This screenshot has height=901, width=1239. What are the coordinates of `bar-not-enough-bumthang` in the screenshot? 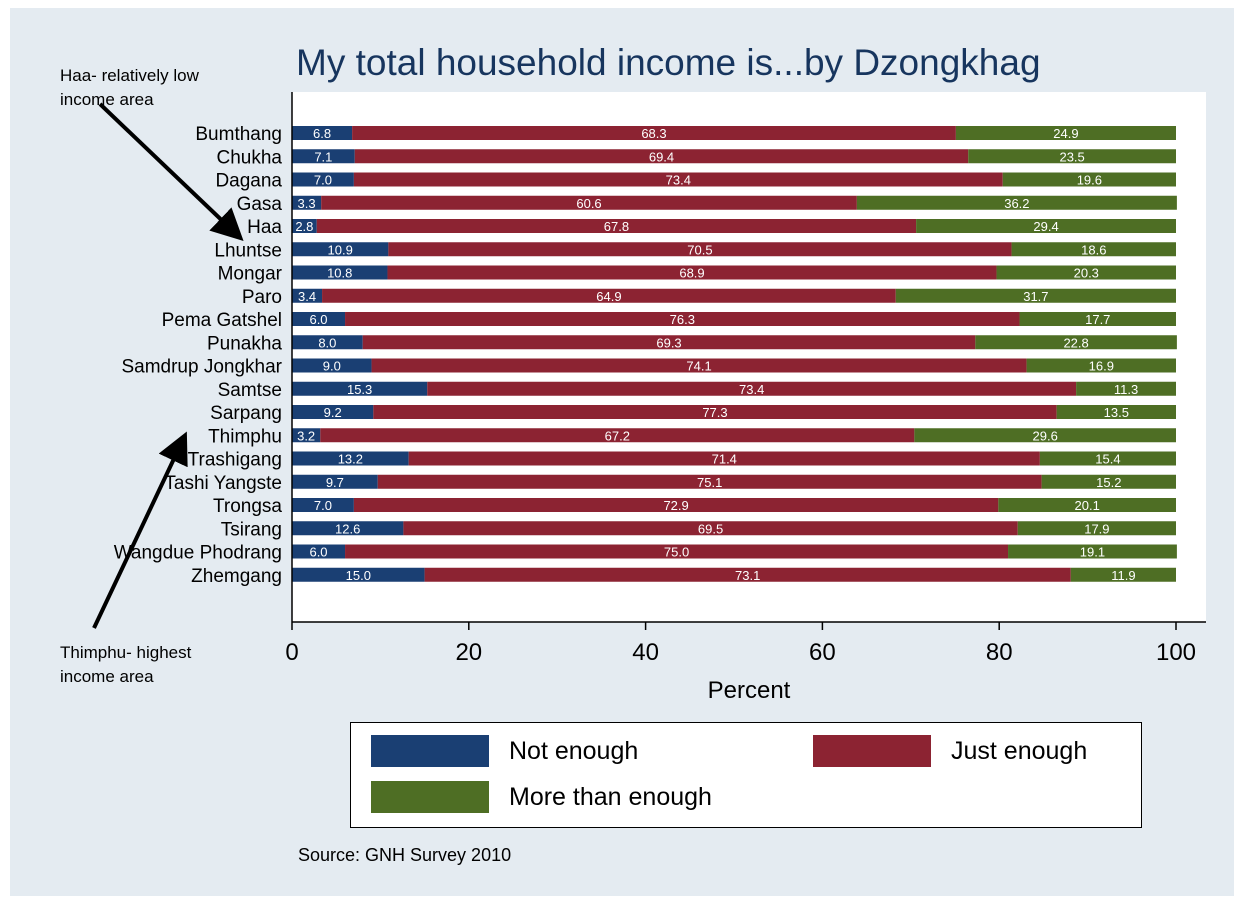 It's located at (322, 133).